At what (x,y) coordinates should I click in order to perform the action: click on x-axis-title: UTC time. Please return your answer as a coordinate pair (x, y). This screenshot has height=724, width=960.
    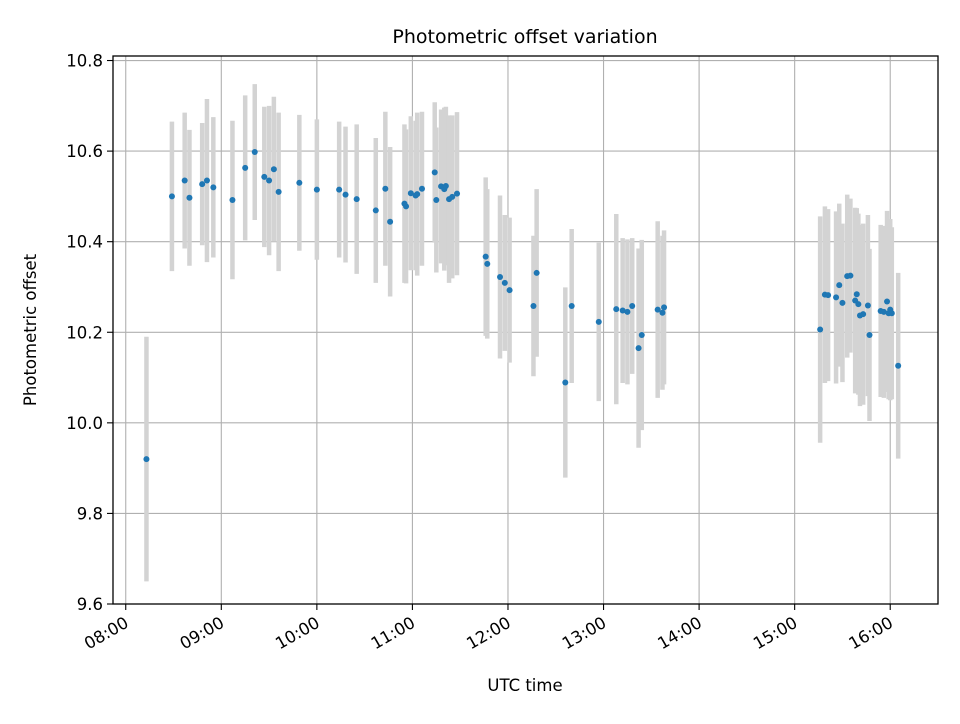
    Looking at the image, I should click on (524, 685).